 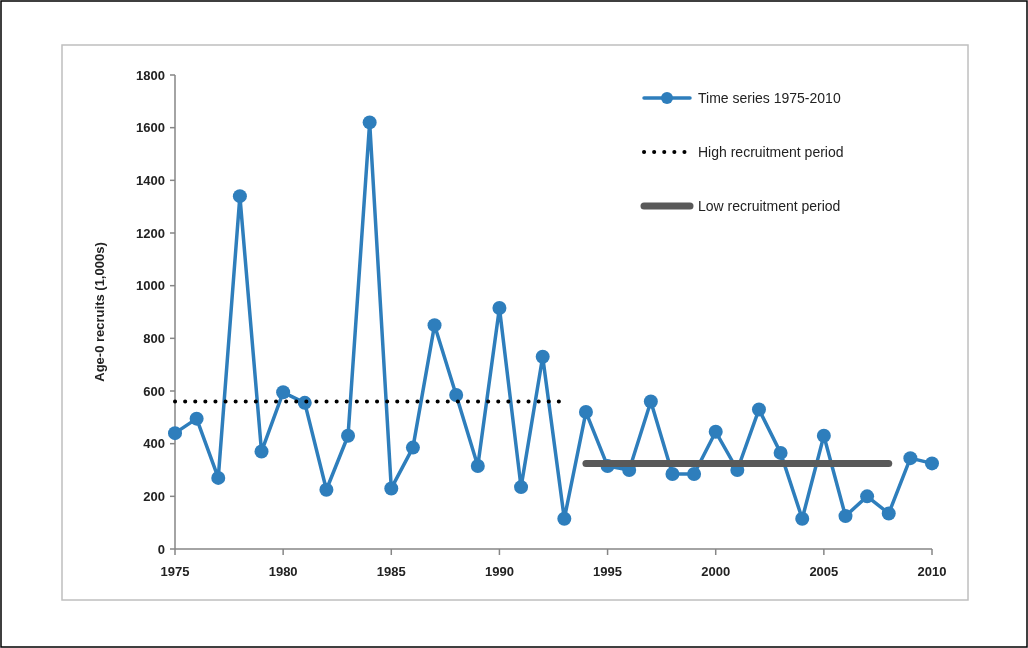 What do you see at coordinates (391, 571) in the screenshot?
I see `x-tick-label: 1985` at bounding box center [391, 571].